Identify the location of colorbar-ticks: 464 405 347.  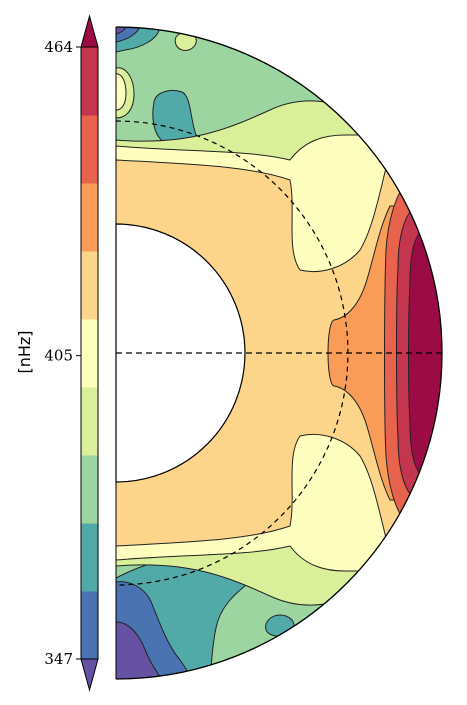
(62, 353).